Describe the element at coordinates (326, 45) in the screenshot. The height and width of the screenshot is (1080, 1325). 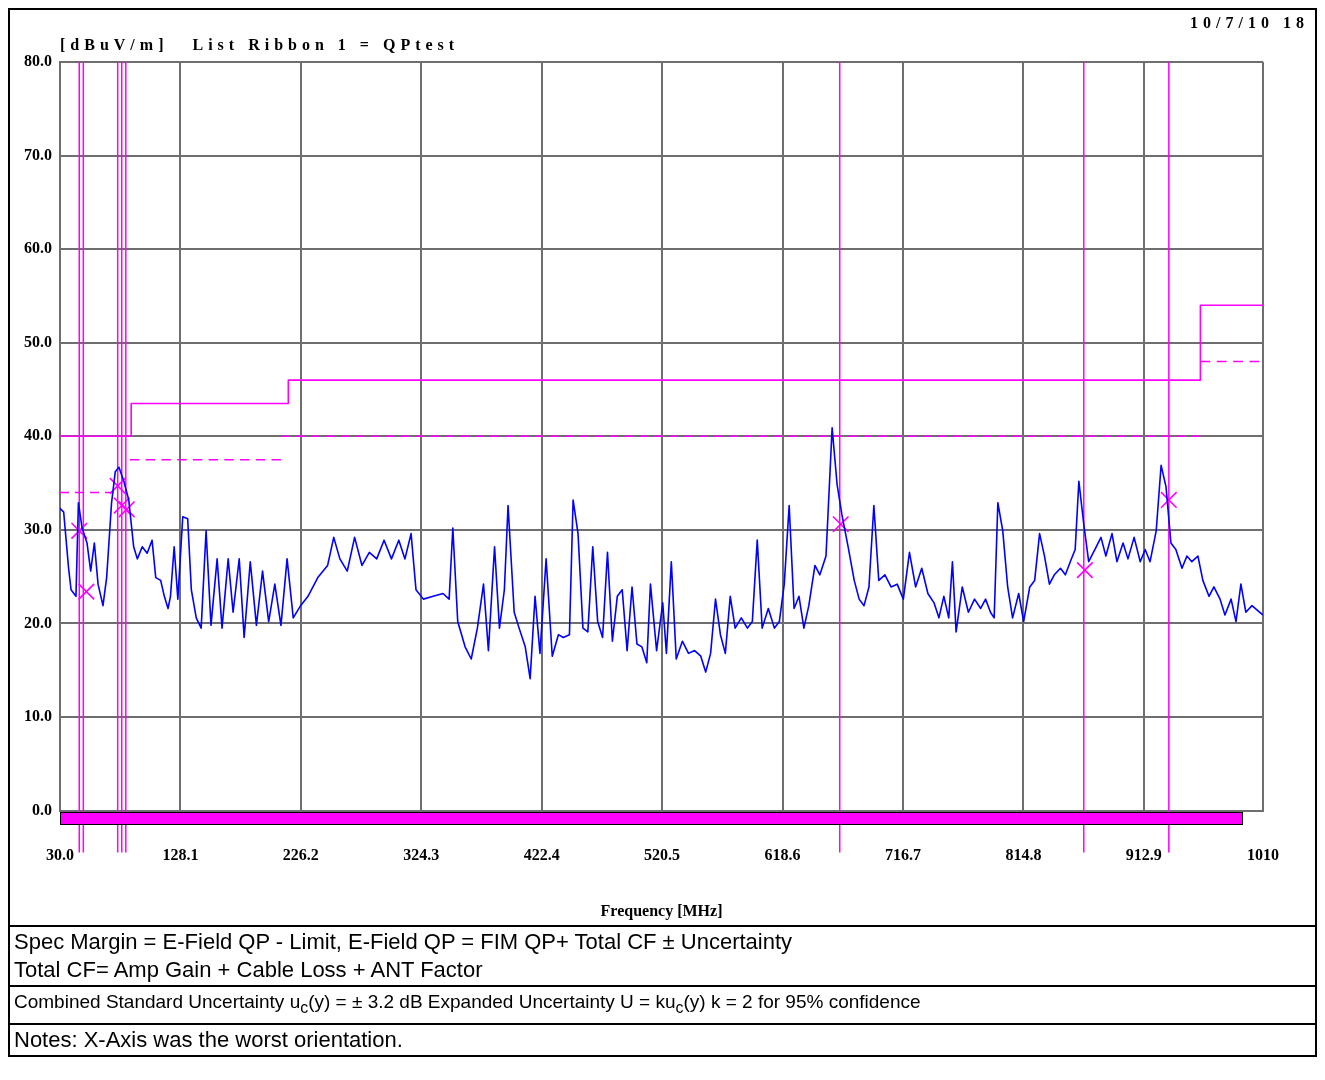
I see `chart-title: List Ribbon 1 = QPtest` at that location.